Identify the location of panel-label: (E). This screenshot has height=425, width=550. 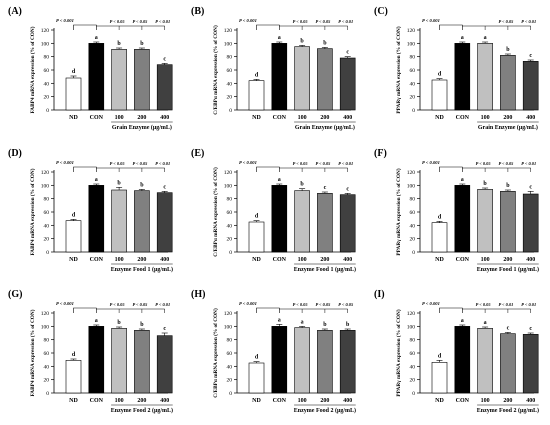
(197, 153).